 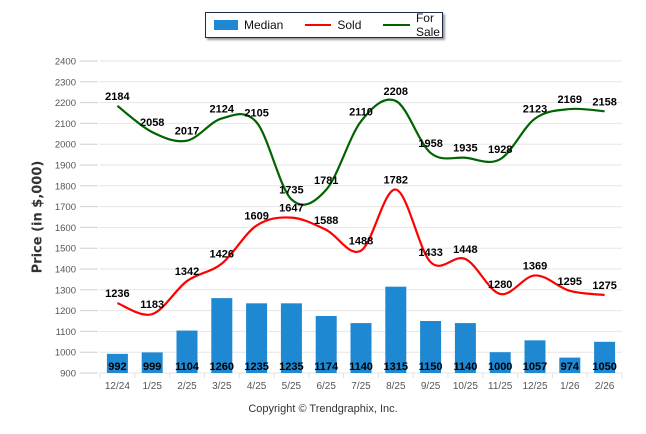 I want to click on for-sale-data-label: 2184, so click(x=117, y=97).